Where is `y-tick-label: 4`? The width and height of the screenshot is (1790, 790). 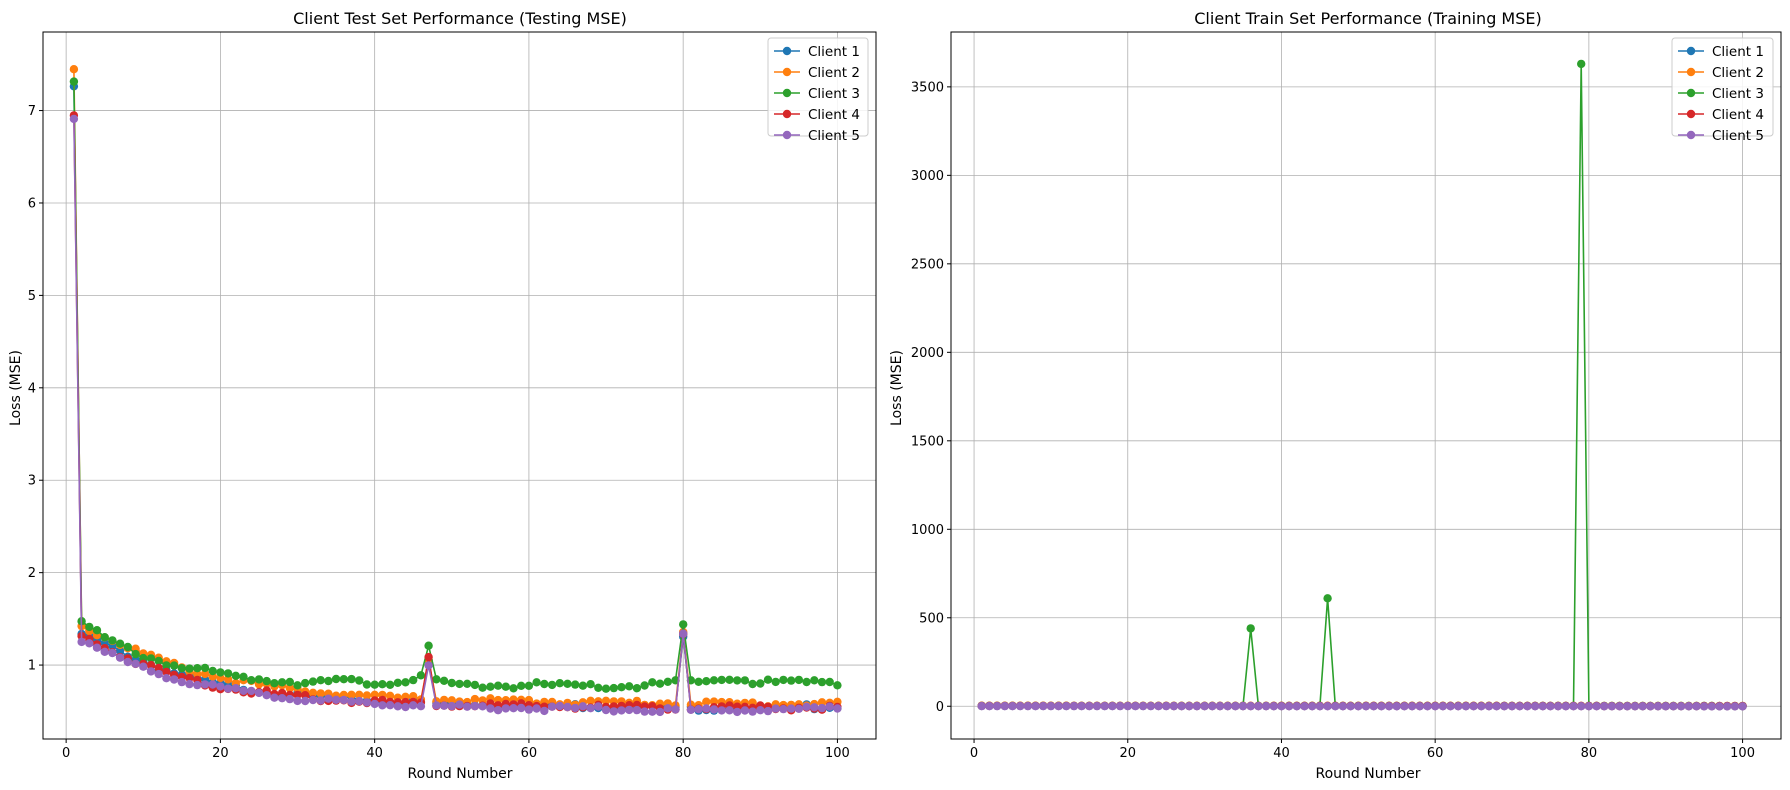 y-tick-label: 4 is located at coordinates (32, 388).